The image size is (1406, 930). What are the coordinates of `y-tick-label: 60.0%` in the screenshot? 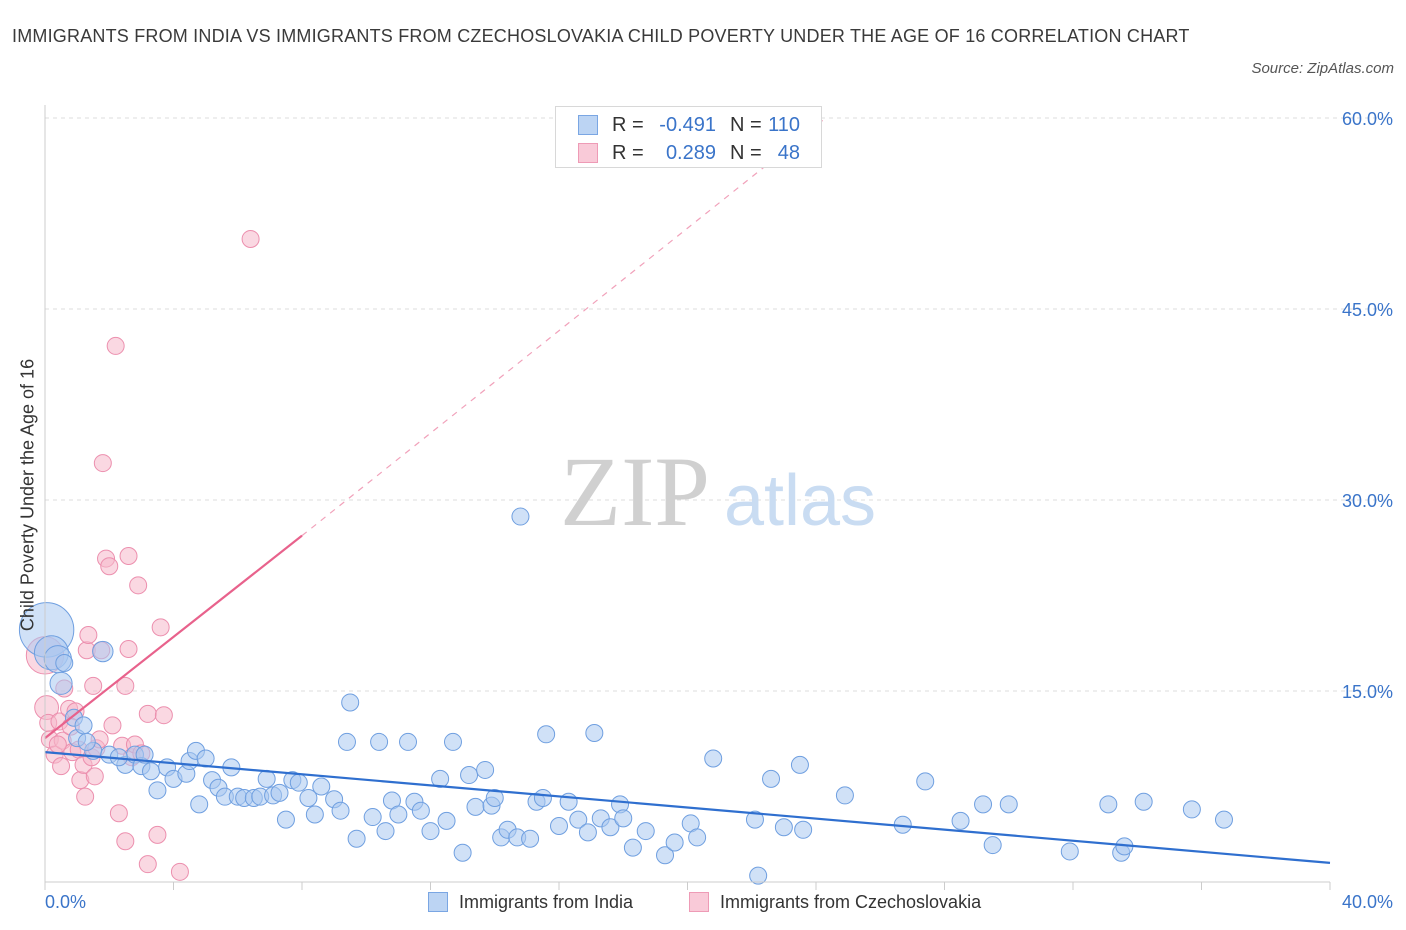 It's located at (1367, 119).